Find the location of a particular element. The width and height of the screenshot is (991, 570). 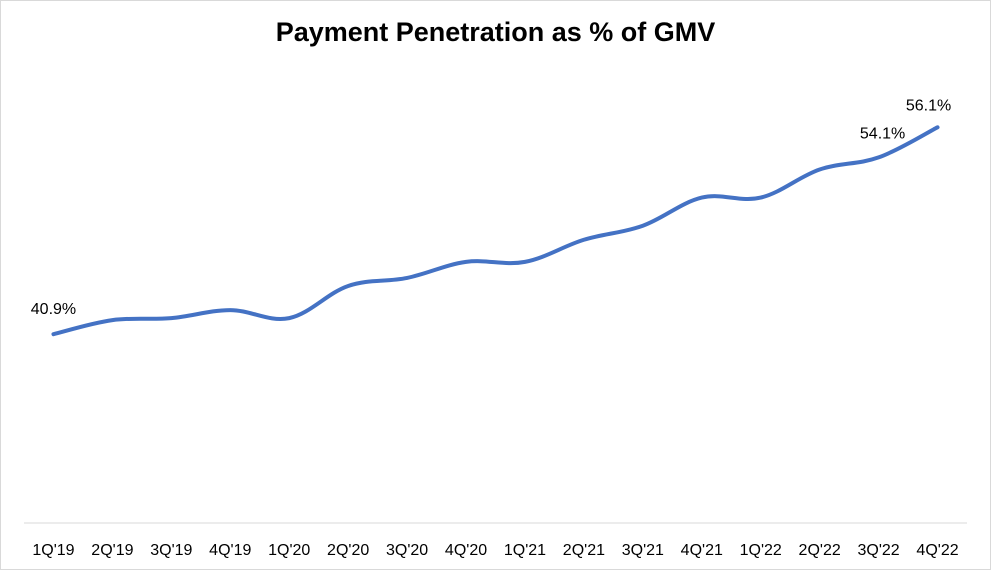

x-tick-label: 1Q'21 is located at coordinates (525, 550).